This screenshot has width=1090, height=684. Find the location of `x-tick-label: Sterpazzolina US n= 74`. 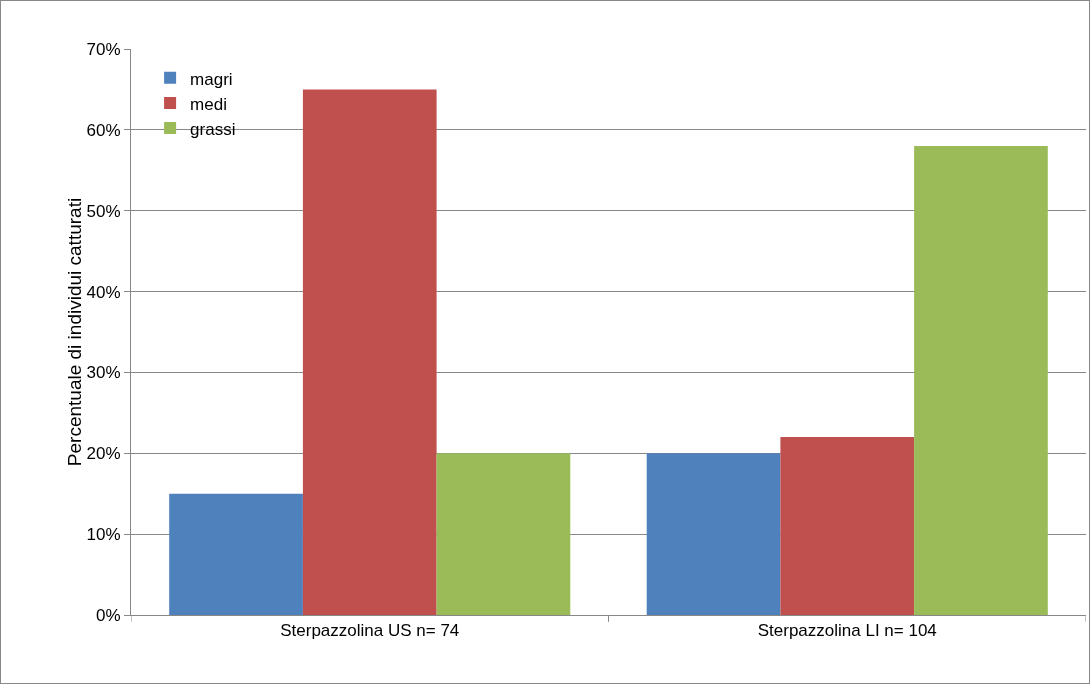

x-tick-label: Sterpazzolina US n= 74 is located at coordinates (370, 631).